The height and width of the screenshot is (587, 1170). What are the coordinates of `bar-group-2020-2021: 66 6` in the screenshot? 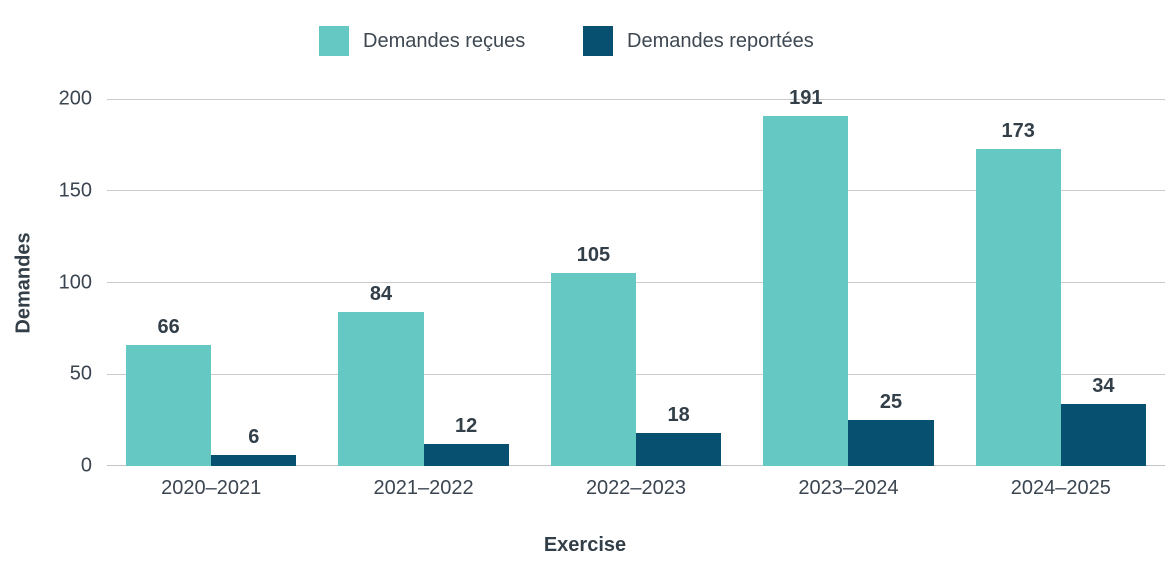 It's located at (211, 282).